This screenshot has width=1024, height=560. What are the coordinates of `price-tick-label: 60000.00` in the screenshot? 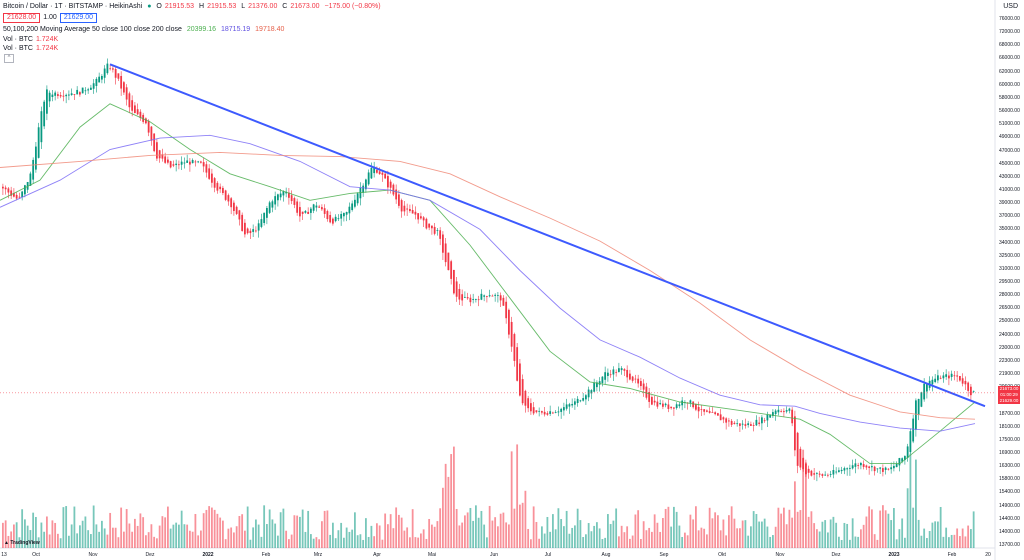 It's located at (1009, 84).